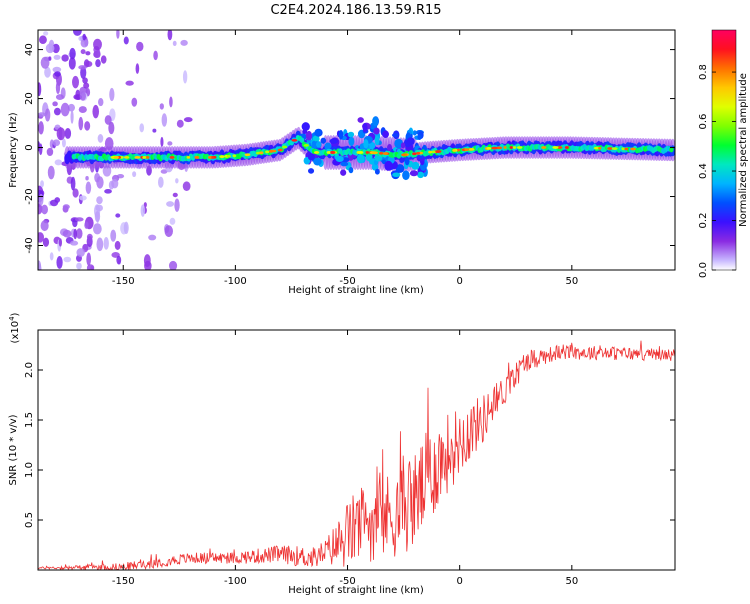 The image size is (750, 604). Describe the element at coordinates (571, 581) in the screenshot. I see `snr-x-tick-label: 50` at that location.